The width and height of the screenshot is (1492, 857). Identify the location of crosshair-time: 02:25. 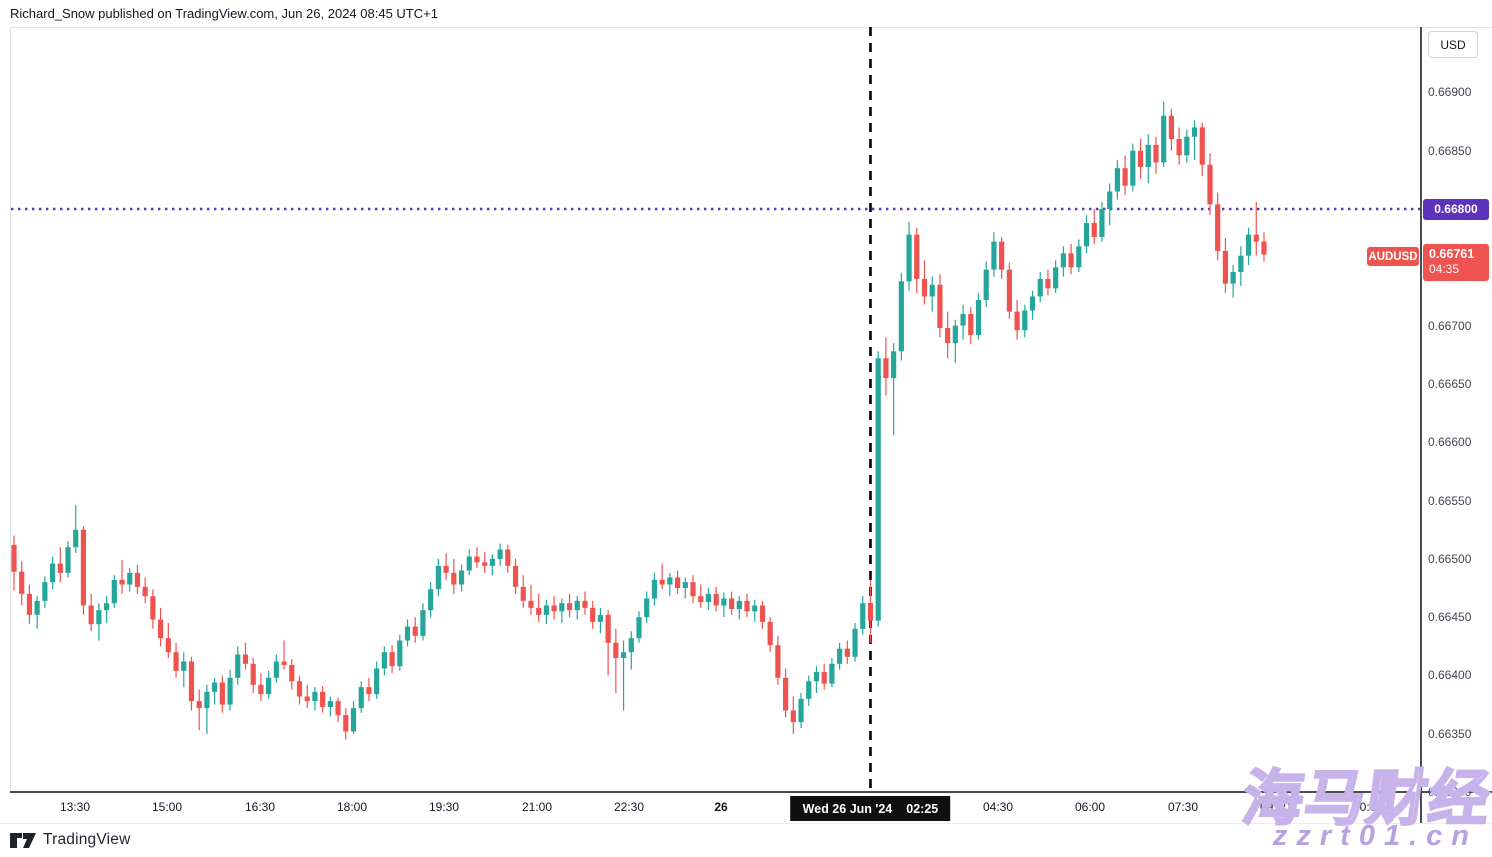
(922, 808).